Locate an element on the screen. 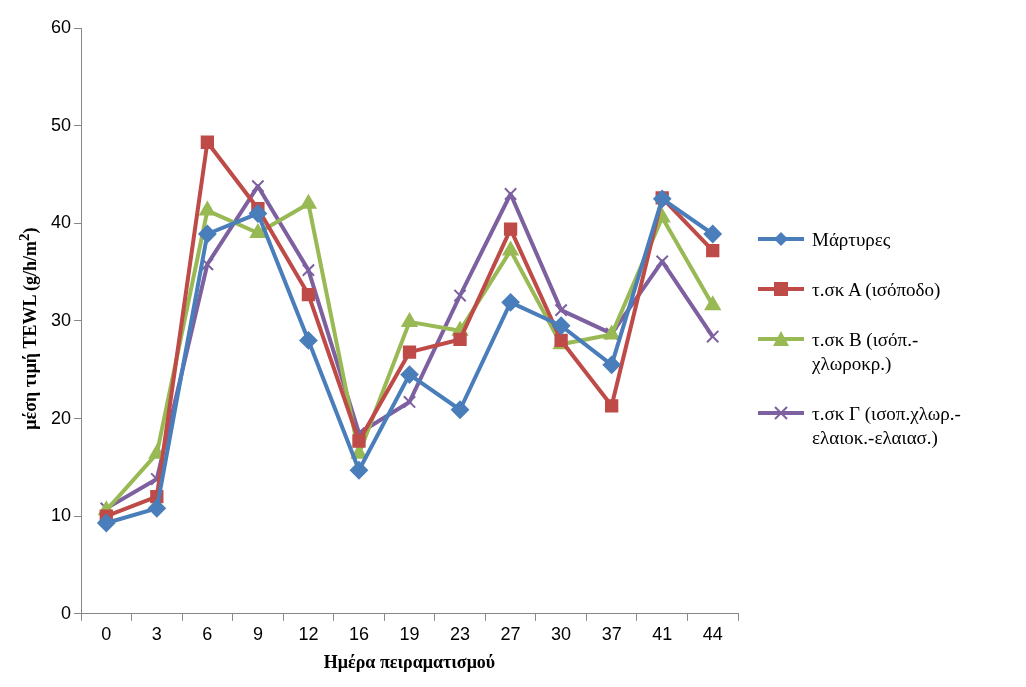 Image resolution: width=1026 pixels, height=687 pixels. y-tick-label: 40 is located at coordinates (61, 222).